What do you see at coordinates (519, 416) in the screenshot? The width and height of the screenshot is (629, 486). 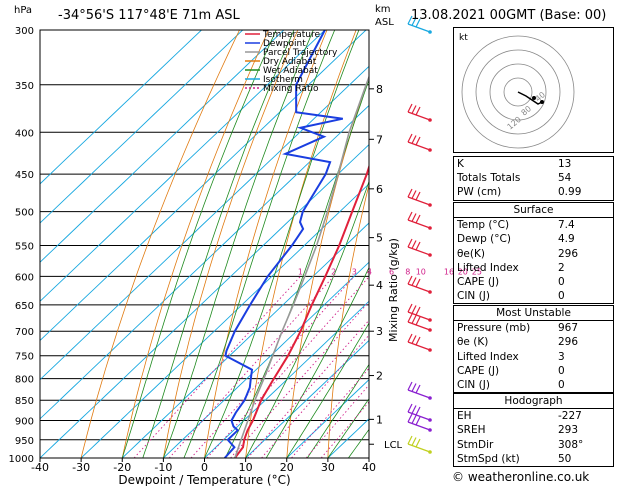 I see `hodograph-row: EH -227` at bounding box center [519, 416].